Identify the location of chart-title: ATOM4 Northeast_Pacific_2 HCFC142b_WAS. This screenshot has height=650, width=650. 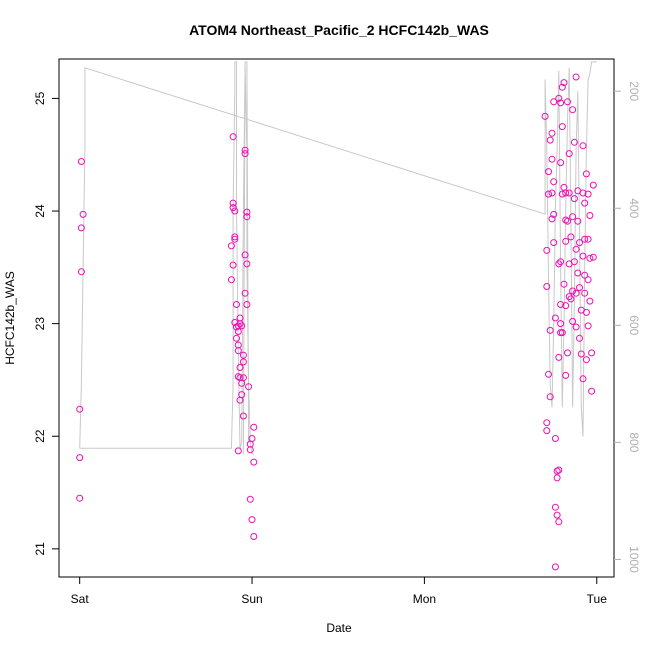
(339, 30).